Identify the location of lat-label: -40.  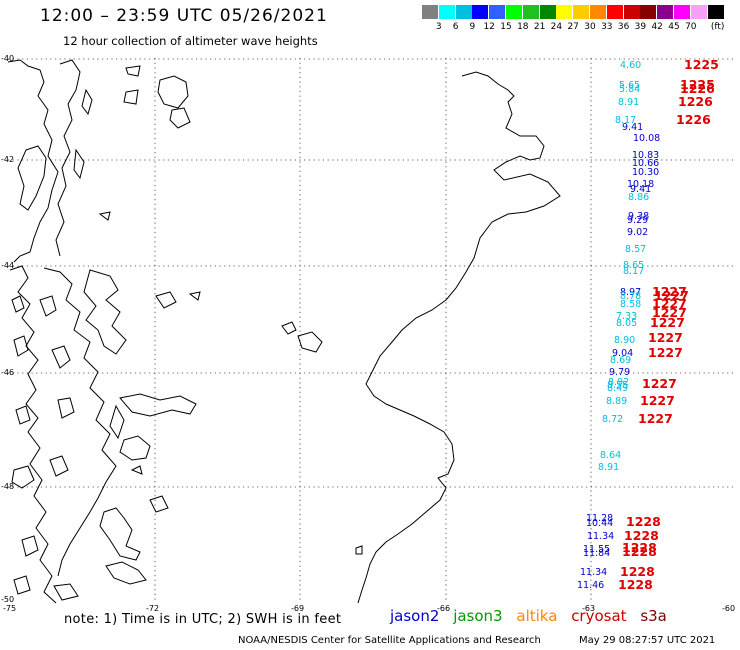
(7, 58).